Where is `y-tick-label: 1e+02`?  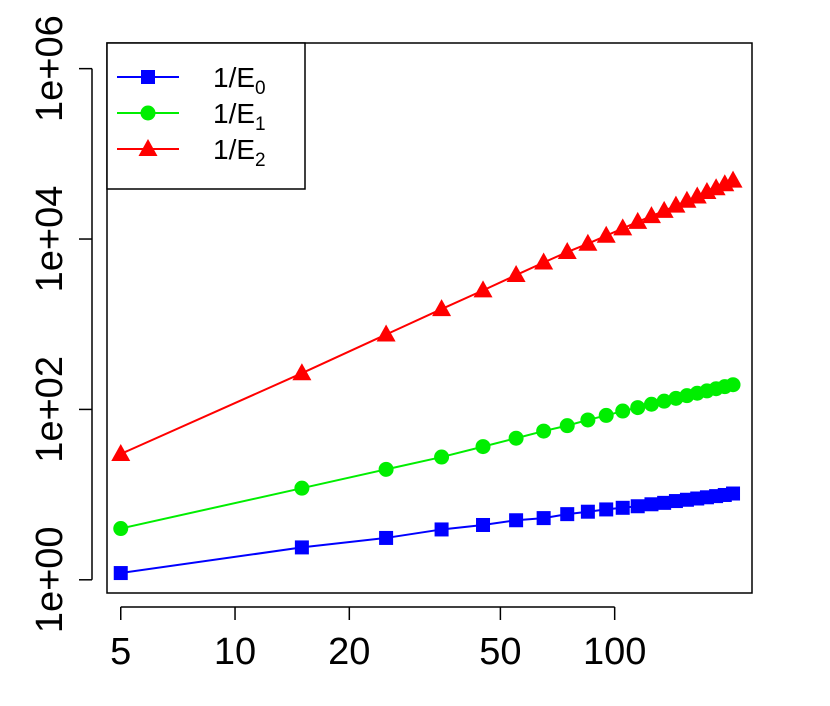
y-tick-label: 1e+02 is located at coordinates (50, 409).